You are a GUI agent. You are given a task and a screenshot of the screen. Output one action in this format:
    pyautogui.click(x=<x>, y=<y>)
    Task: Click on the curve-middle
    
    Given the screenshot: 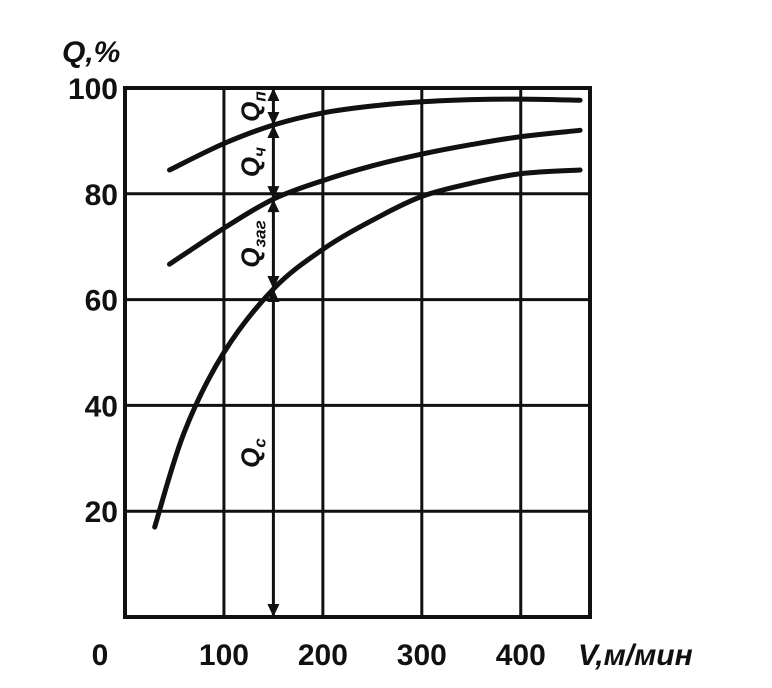 What is the action you would take?
    pyautogui.click(x=375, y=197)
    